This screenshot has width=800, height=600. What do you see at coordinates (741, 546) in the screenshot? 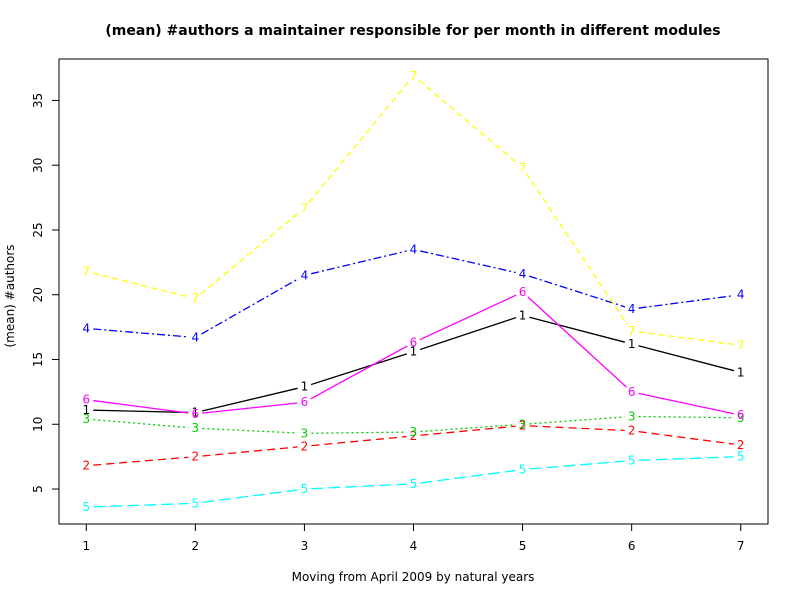
I see `x-tick-label: 7` at bounding box center [741, 546].